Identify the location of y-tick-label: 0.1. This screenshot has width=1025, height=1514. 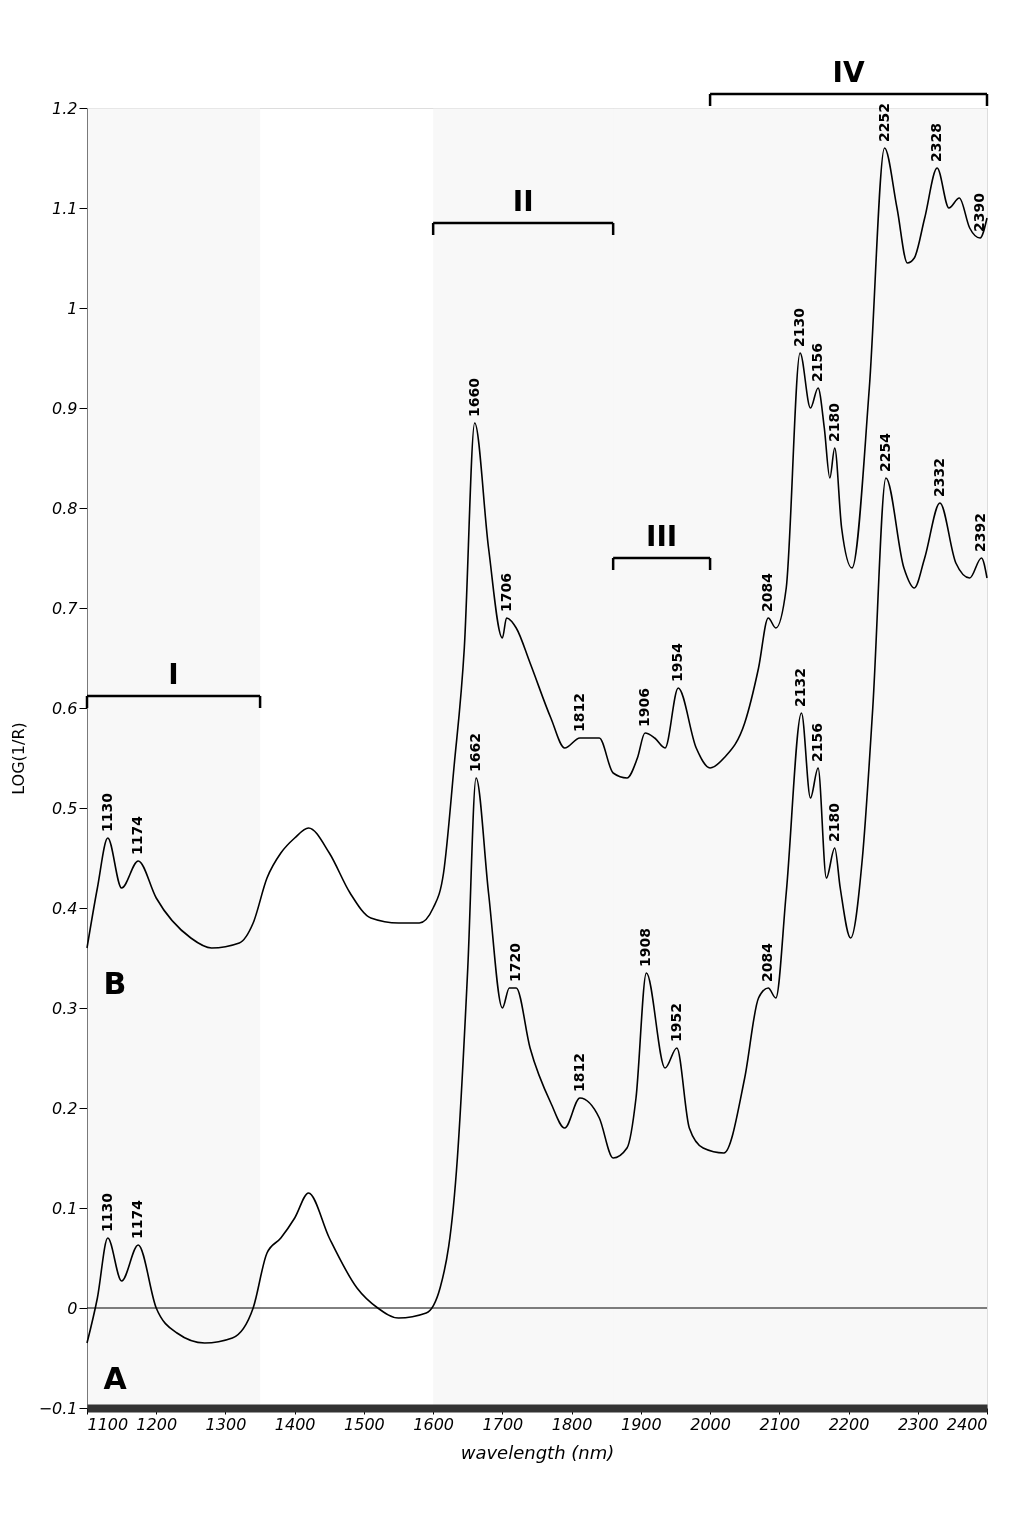
(65, 1208).